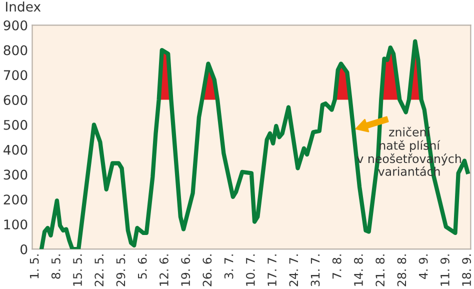 The height and width of the screenshot is (289, 474). Describe the element at coordinates (16, 224) in the screenshot. I see `y-tick-label: 100` at that location.